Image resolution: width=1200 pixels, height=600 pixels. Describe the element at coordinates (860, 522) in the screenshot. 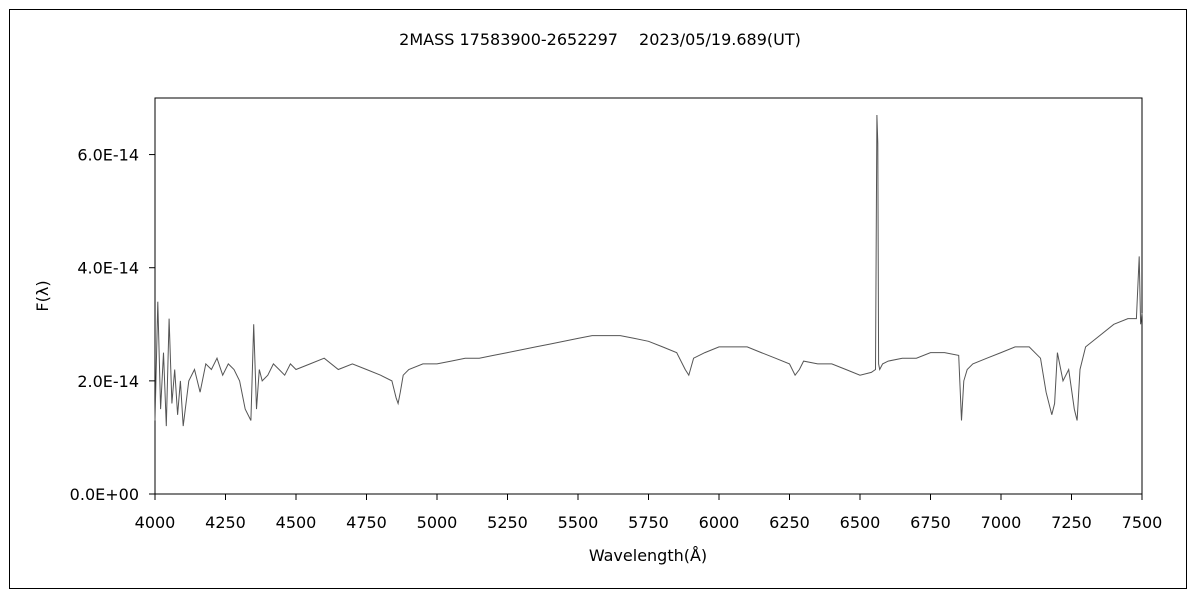

I see `x-tick-label: 6500` at that location.